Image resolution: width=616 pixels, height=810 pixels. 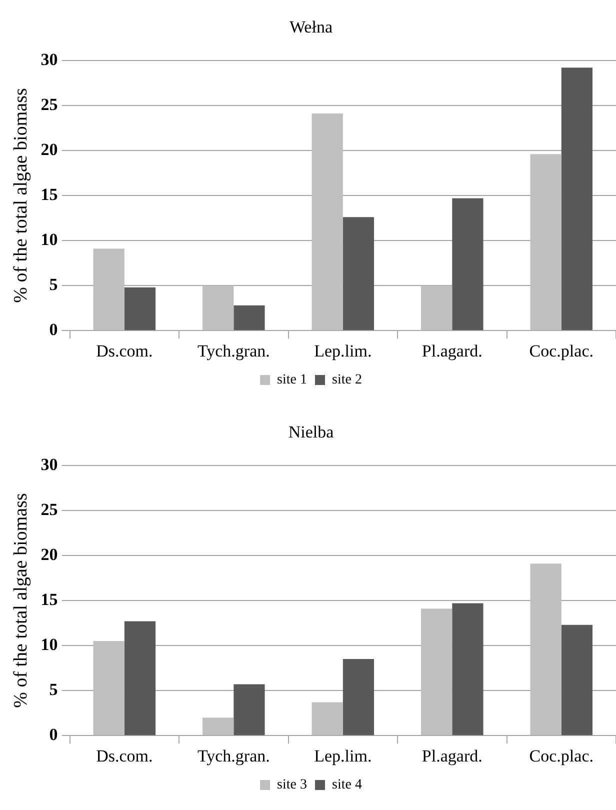 I want to click on chart-title: Nielba, so click(x=311, y=432).